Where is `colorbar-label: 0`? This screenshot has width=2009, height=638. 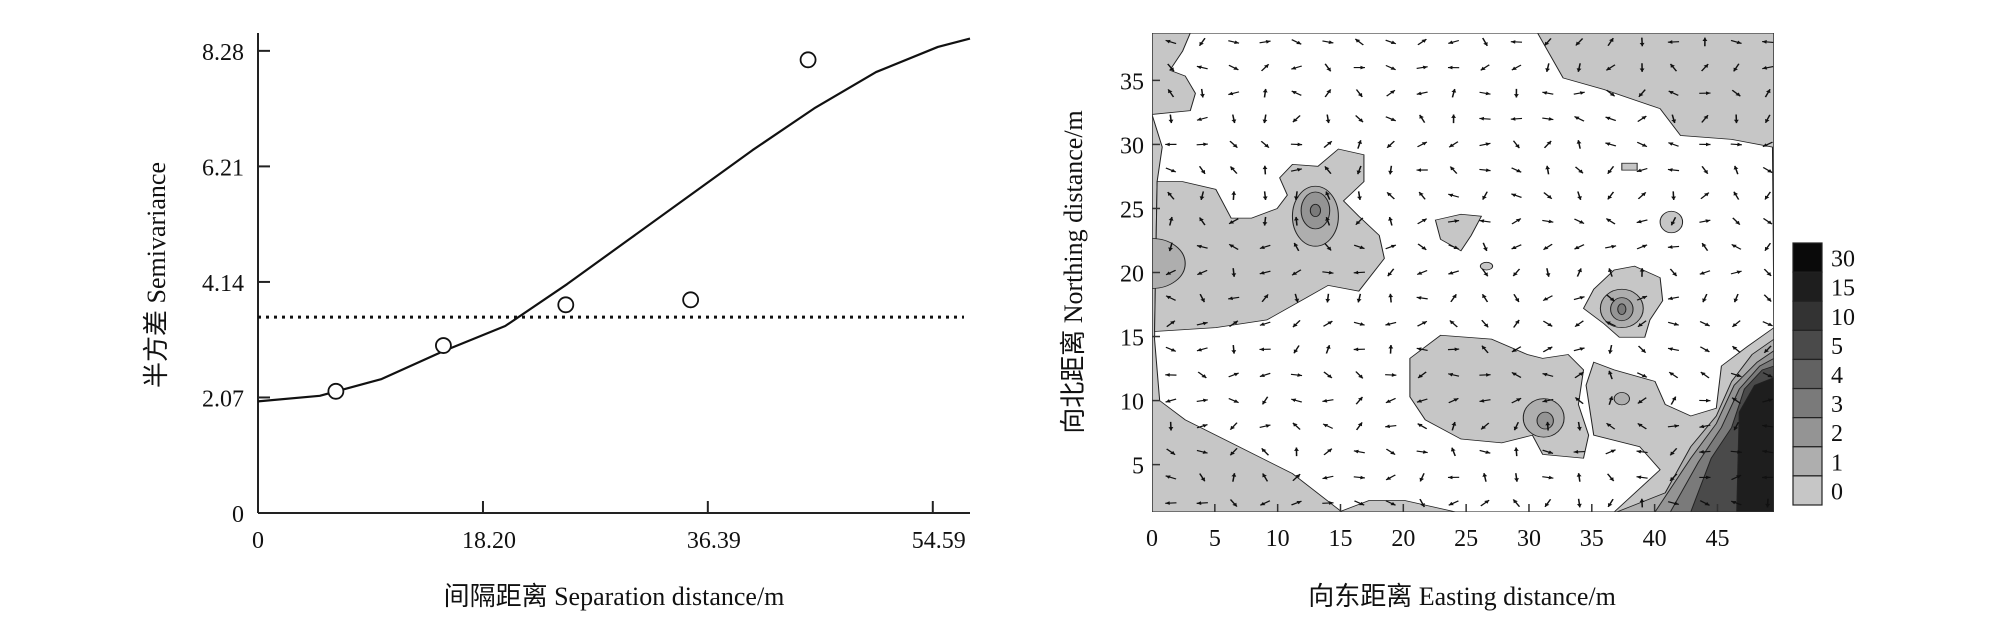 colorbar-label: 0 is located at coordinates (1837, 492).